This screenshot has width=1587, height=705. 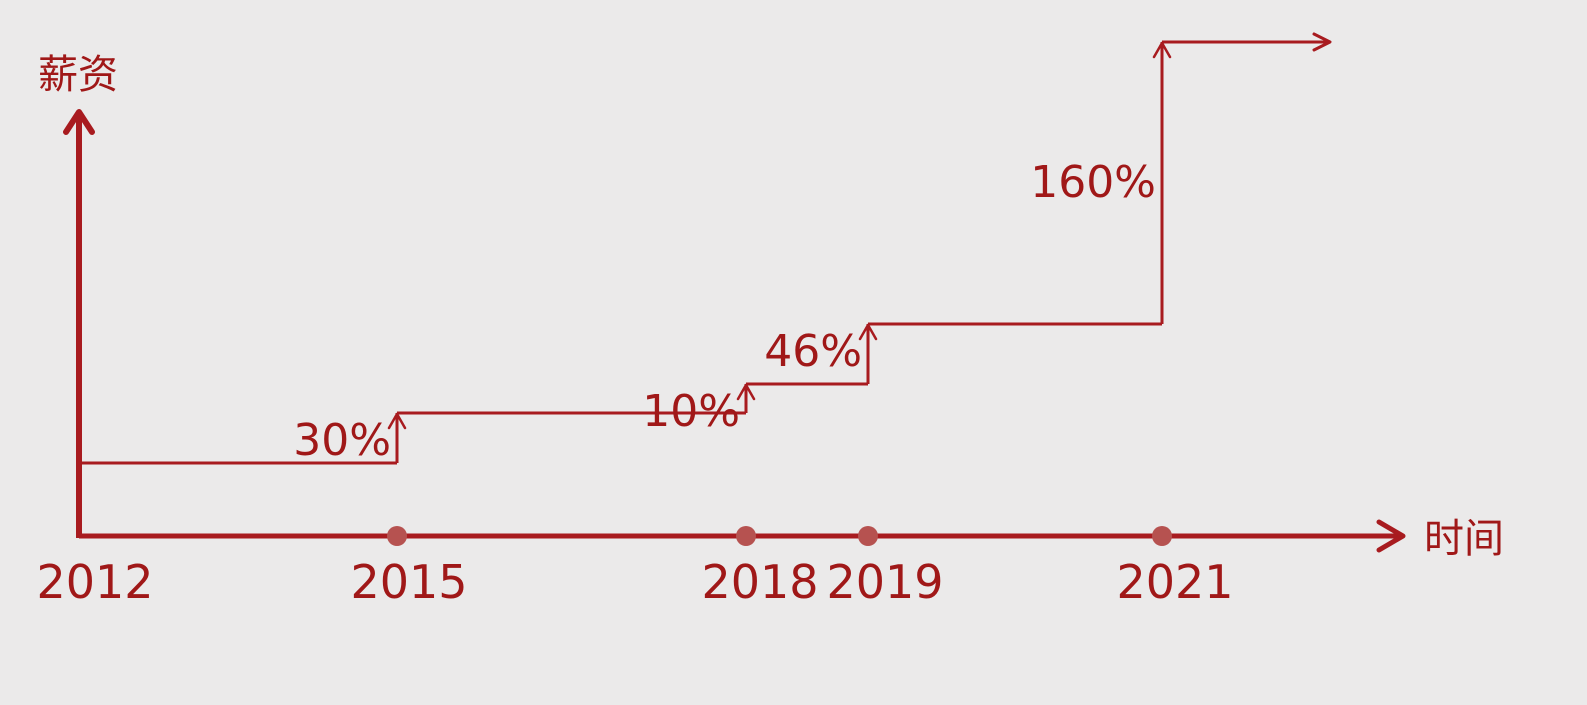 What do you see at coordinates (1162, 536) in the screenshot?
I see `year-marker-2021` at bounding box center [1162, 536].